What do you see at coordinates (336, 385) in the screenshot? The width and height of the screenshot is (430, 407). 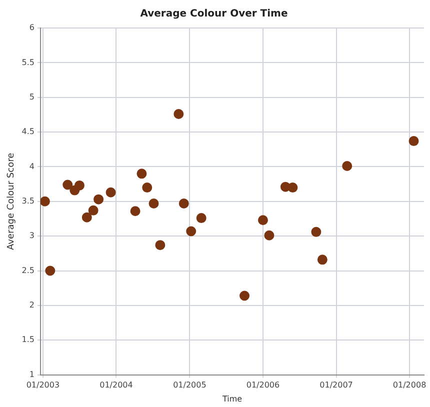 I see `x-tick-label: 01/2007` at bounding box center [336, 385].